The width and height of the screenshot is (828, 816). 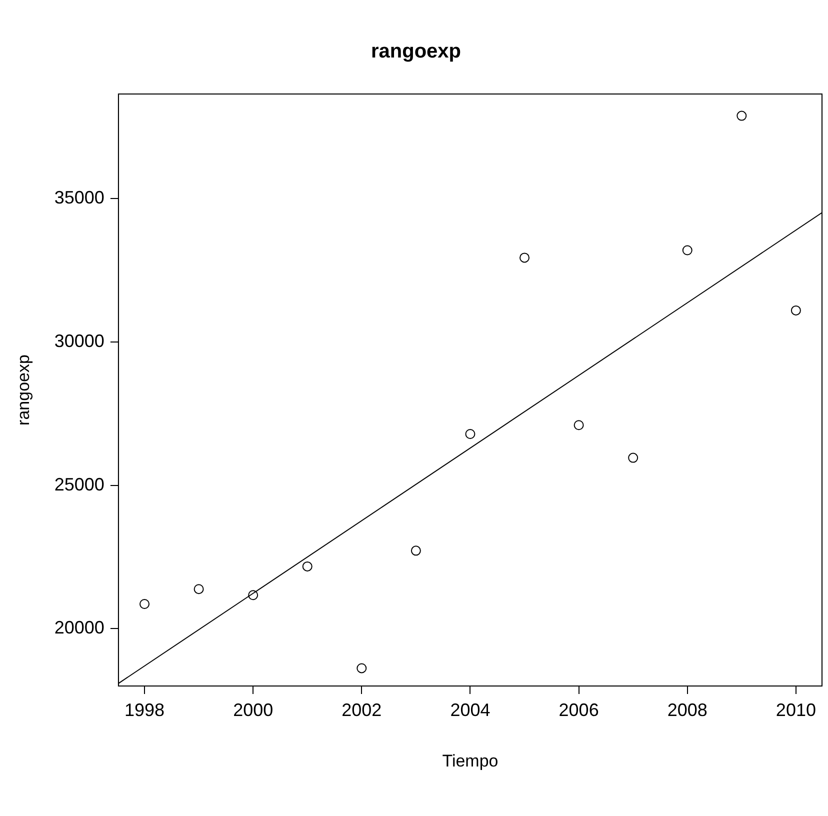 I want to click on x-tick-label: 2000, so click(x=253, y=710).